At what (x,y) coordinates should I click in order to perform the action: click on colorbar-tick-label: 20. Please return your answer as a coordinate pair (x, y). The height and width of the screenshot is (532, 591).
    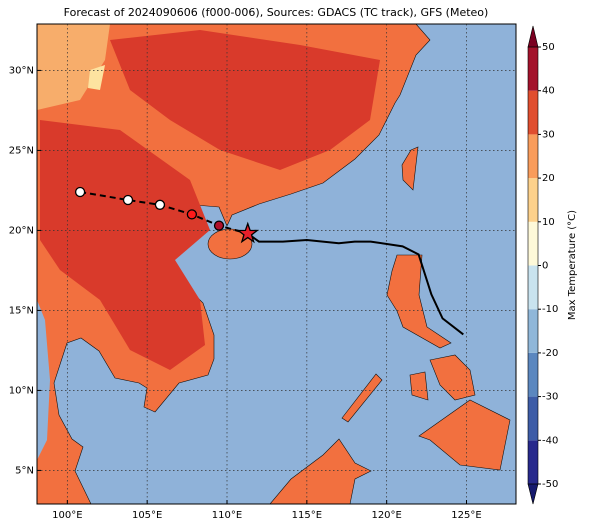
    Looking at the image, I should click on (548, 178).